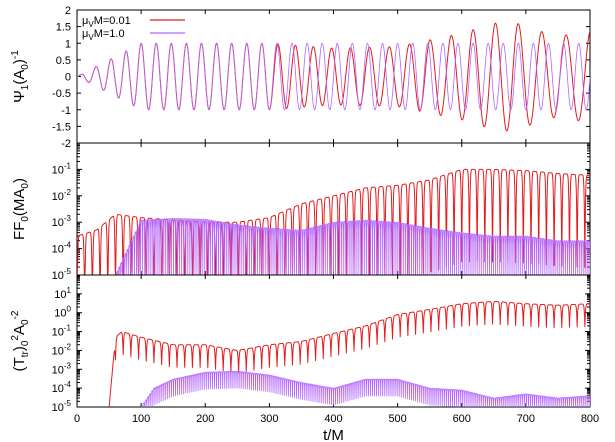 The width and height of the screenshot is (615, 442). I want to click on x-tick-label: 800, so click(590, 419).